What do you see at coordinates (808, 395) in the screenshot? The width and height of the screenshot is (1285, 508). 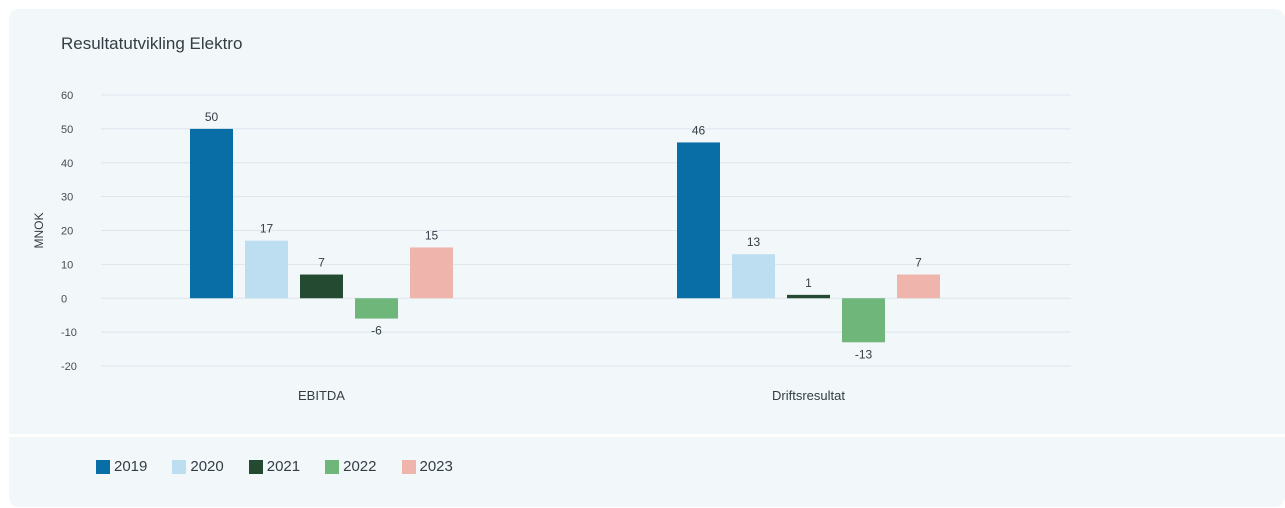 I see `x-category-label: Driftsresultat` at bounding box center [808, 395].